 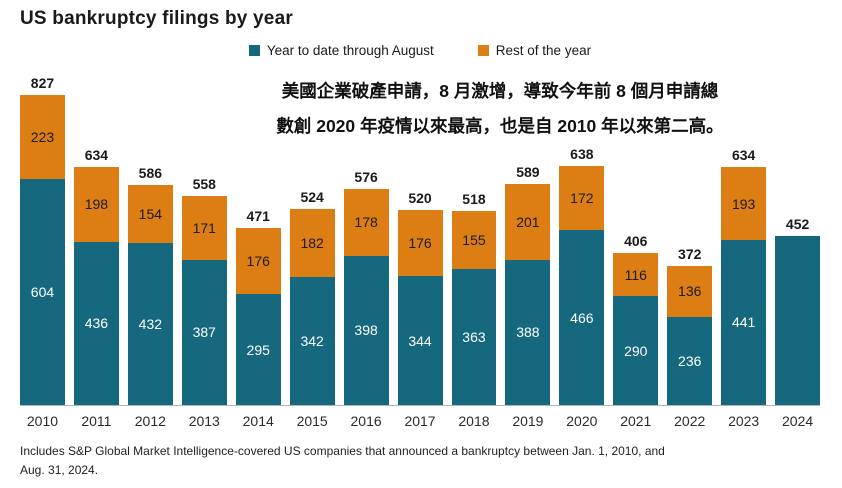 I want to click on bar-2017: 520 176 344, so click(x=420, y=297).